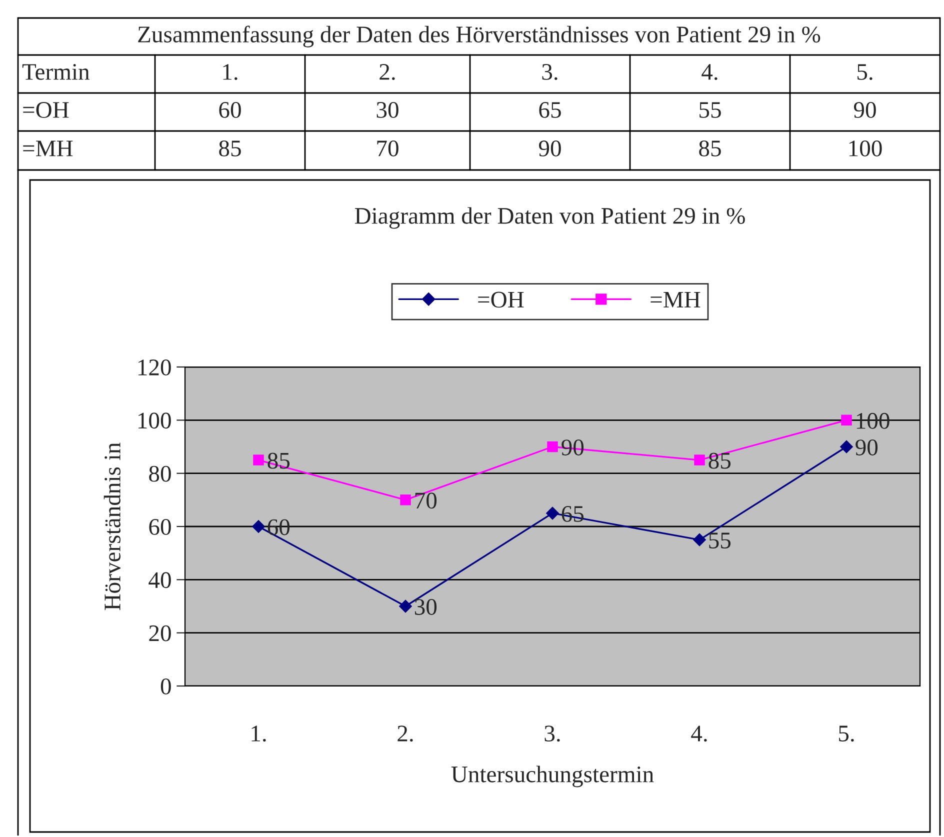  Describe the element at coordinates (865, 72) in the screenshot. I see `category-label: 5.` at that location.